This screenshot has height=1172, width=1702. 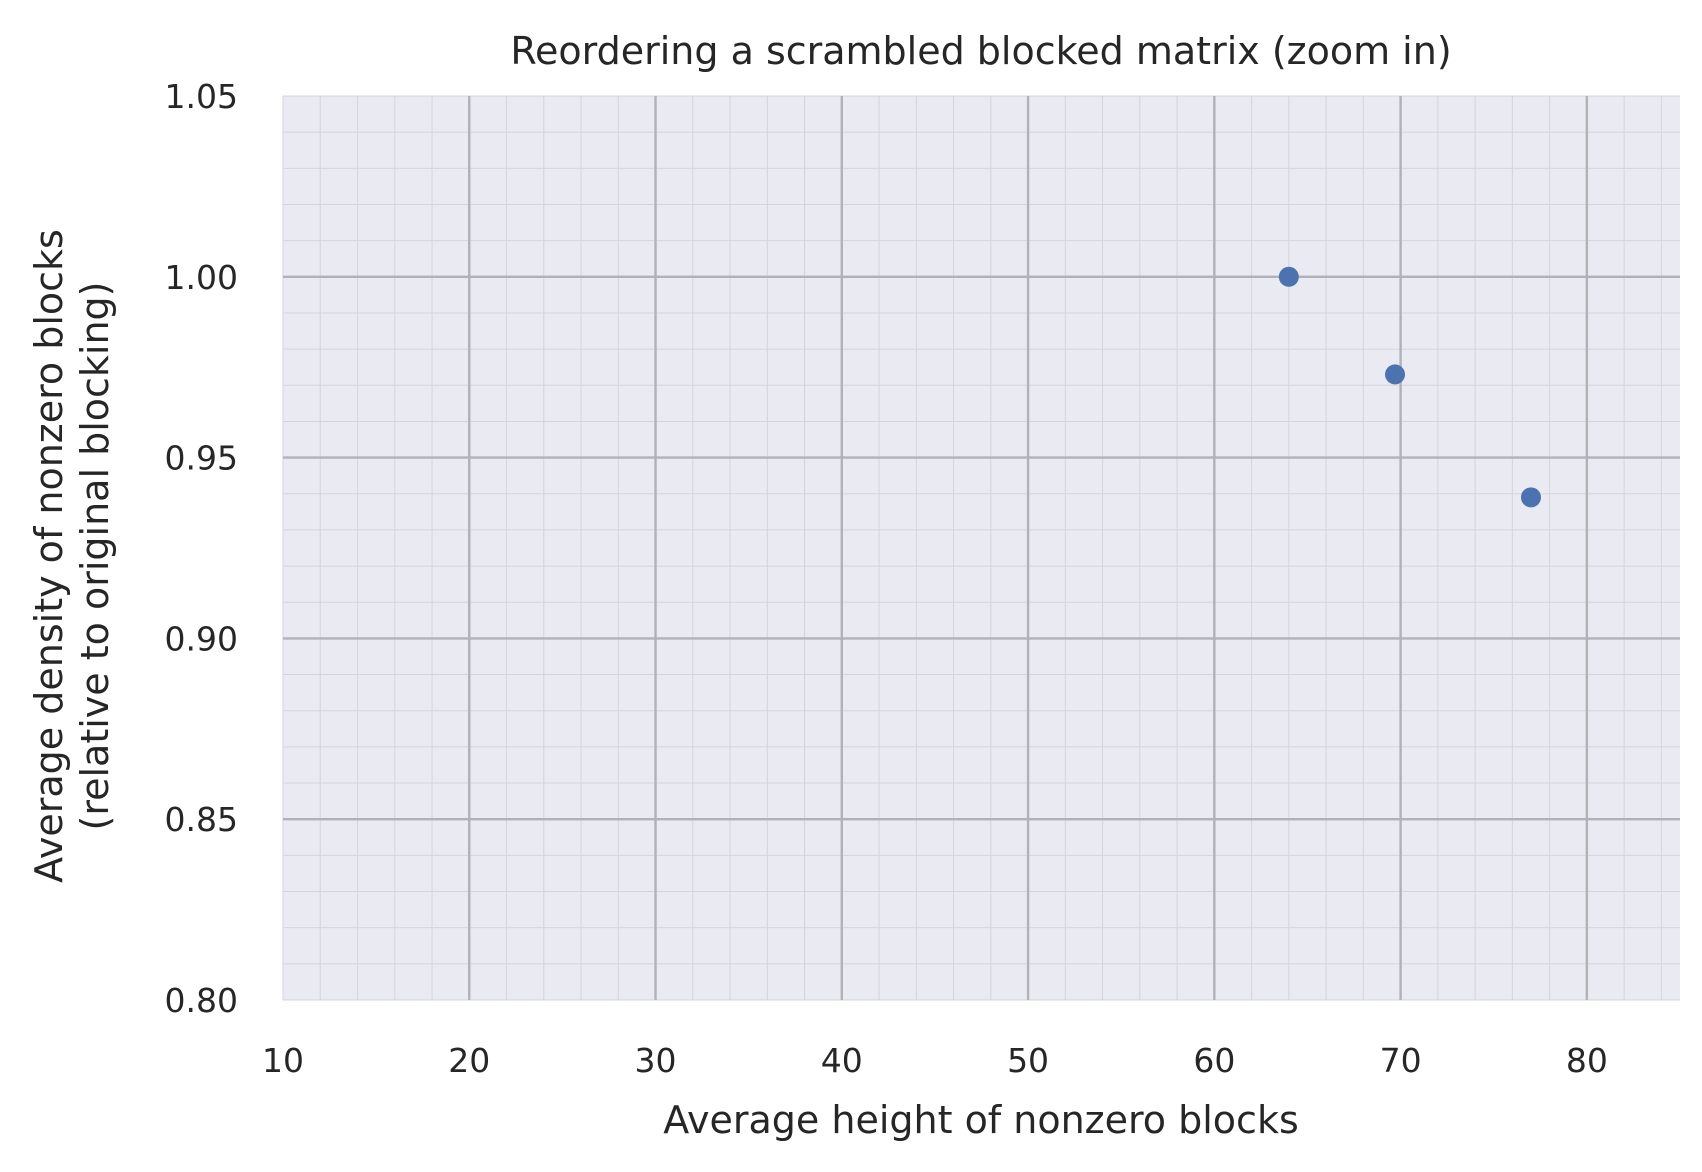 What do you see at coordinates (201, 96) in the screenshot?
I see `y-tick-label: 1.05` at bounding box center [201, 96].